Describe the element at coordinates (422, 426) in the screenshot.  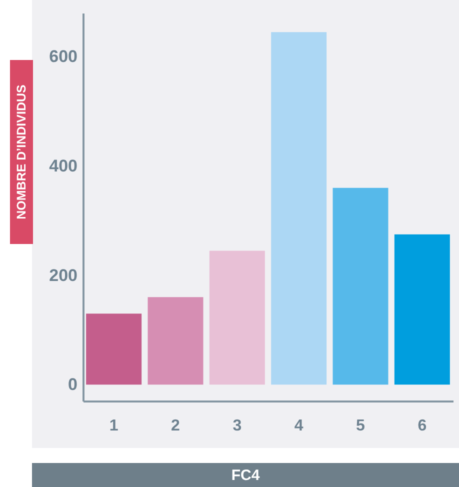
I see `x-tick-label: 6` at that location.